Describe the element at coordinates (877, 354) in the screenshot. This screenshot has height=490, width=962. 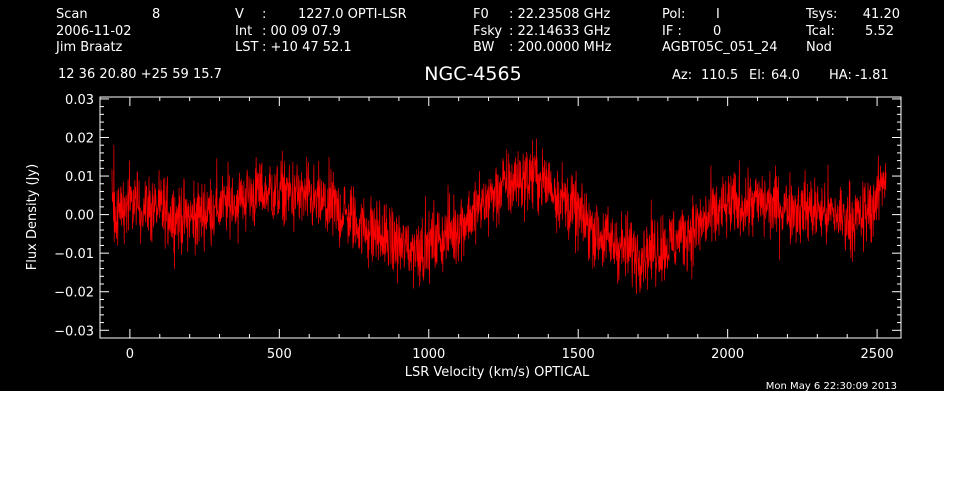
I see `x-tick-label: 2500` at that location.